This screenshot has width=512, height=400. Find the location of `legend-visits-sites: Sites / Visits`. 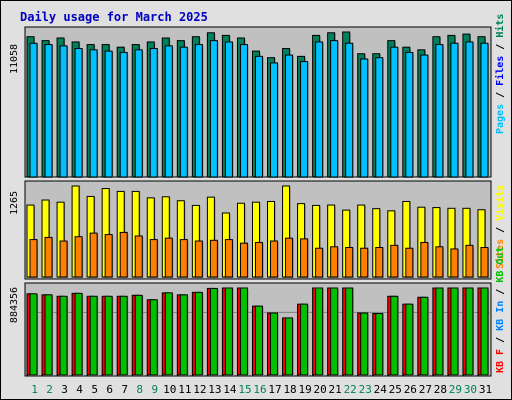

legend-visits-sites: Sites / Visits is located at coordinates (500, 227).